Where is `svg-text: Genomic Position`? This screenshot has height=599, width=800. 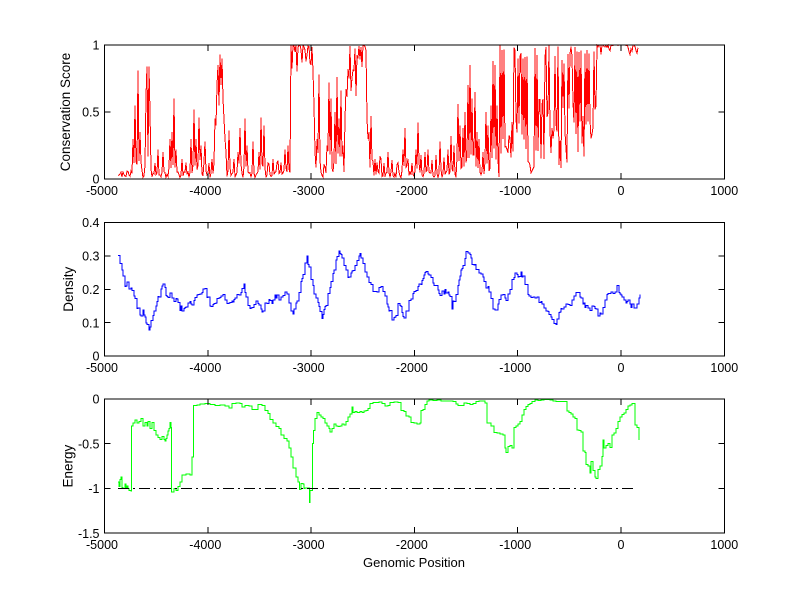 svg-text: Genomic Position is located at coordinates (414, 562).